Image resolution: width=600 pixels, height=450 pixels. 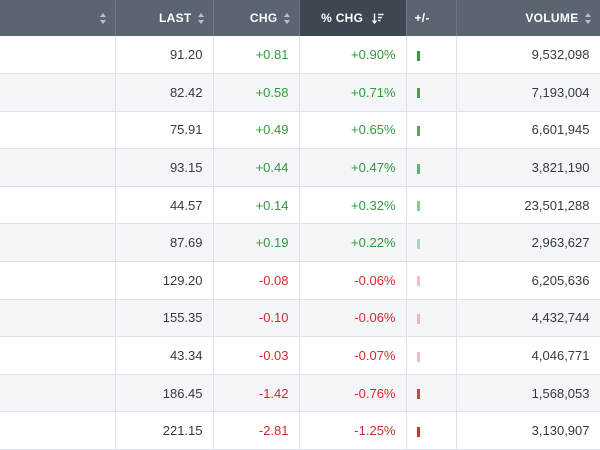 What do you see at coordinates (164, 355) in the screenshot?
I see `last-cell: 43.34` at bounding box center [164, 355].